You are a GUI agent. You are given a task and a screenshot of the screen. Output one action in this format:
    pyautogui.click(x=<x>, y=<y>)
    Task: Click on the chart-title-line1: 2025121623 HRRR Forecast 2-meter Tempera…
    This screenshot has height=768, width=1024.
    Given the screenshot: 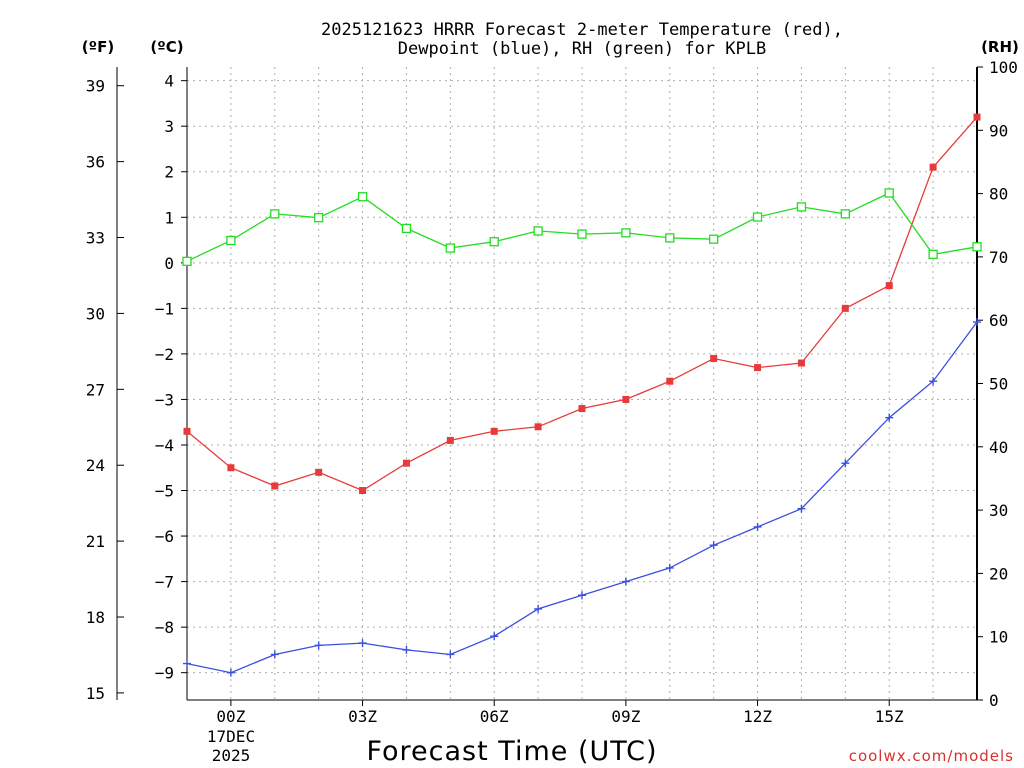 What is the action you would take?
    pyautogui.click(x=582, y=30)
    